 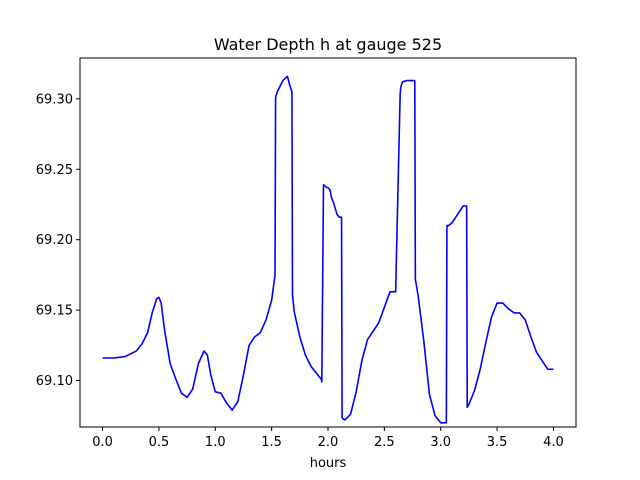 What do you see at coordinates (553, 442) in the screenshot?
I see `x-tick-label: 4.0` at bounding box center [553, 442].